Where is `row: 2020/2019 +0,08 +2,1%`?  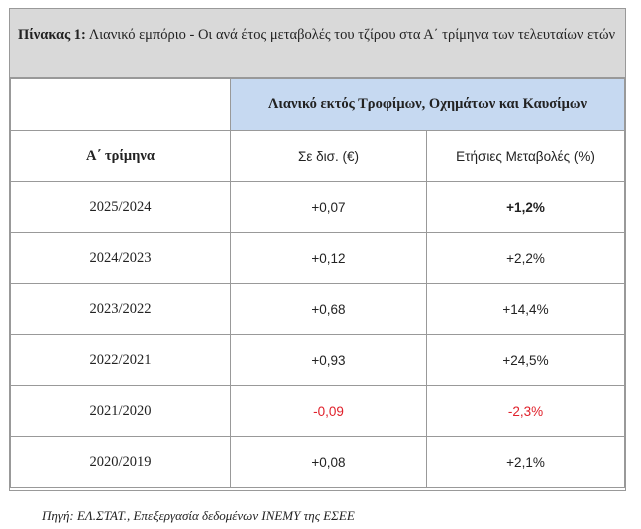 row: 2020/2019 +0,08 +2,1% is located at coordinates (317, 462).